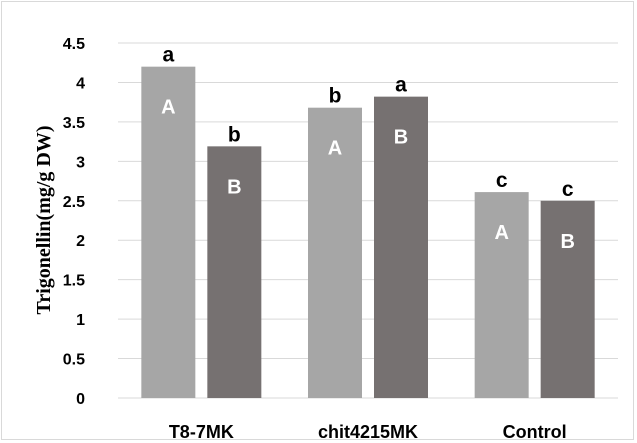  What do you see at coordinates (80, 83) in the screenshot?
I see `y-tick-label: 4` at bounding box center [80, 83].